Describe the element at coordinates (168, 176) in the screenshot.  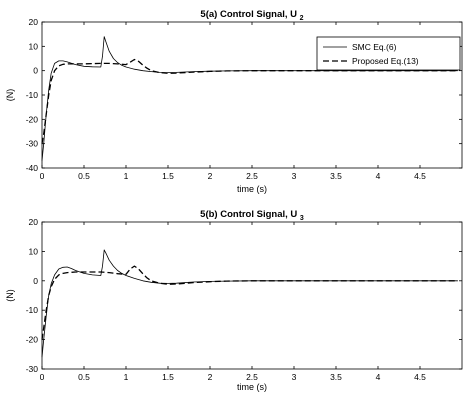
I see `x-tick-label-u2: 1.5` at that location.